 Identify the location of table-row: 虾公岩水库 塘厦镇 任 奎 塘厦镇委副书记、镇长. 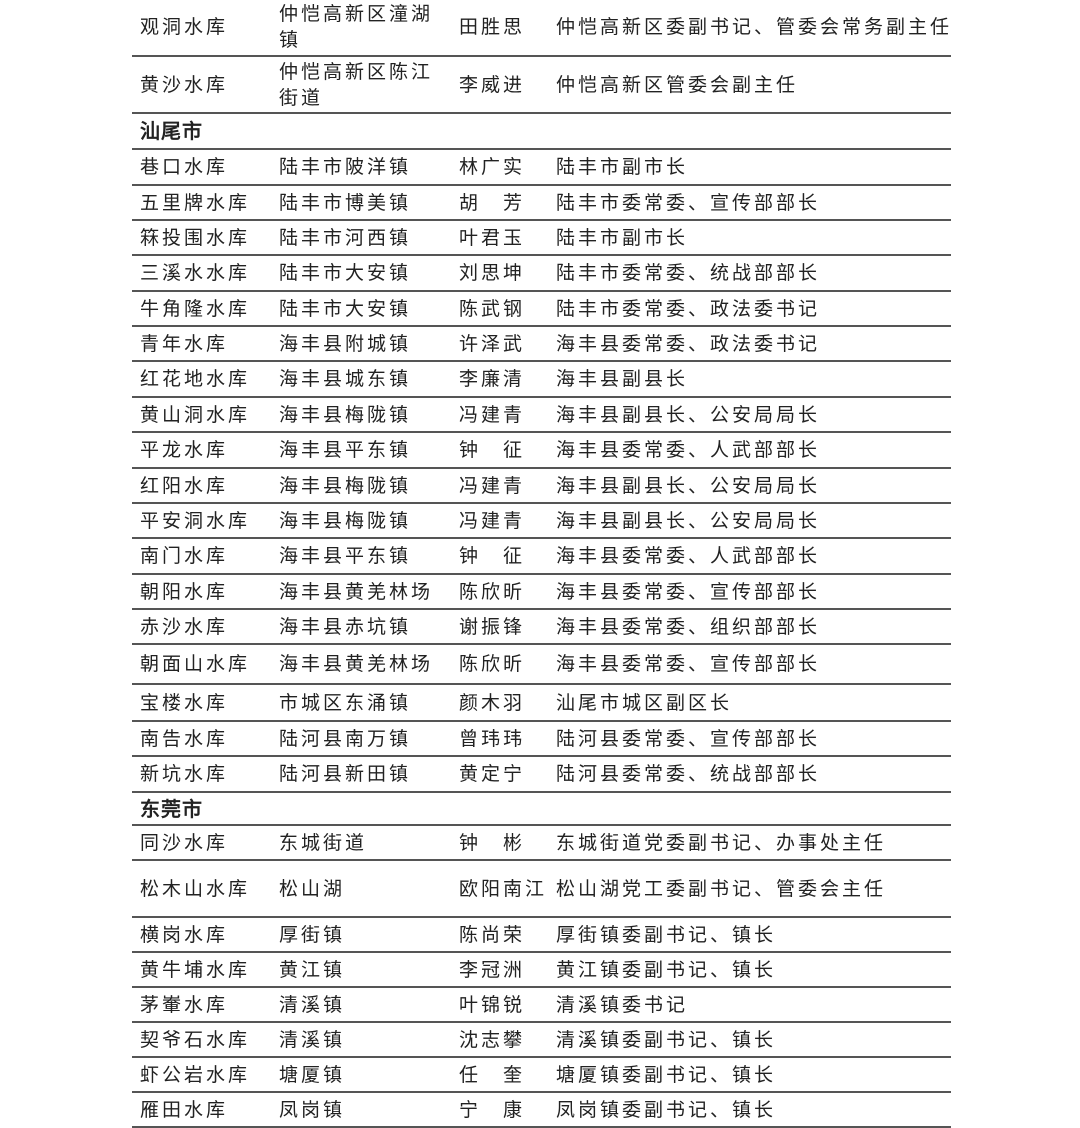
(541, 1075).